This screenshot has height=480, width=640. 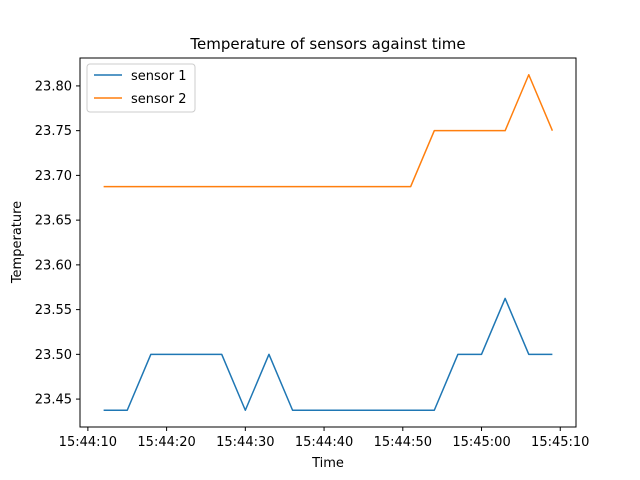 I want to click on y-tick-label: 23.55, so click(x=53, y=310).